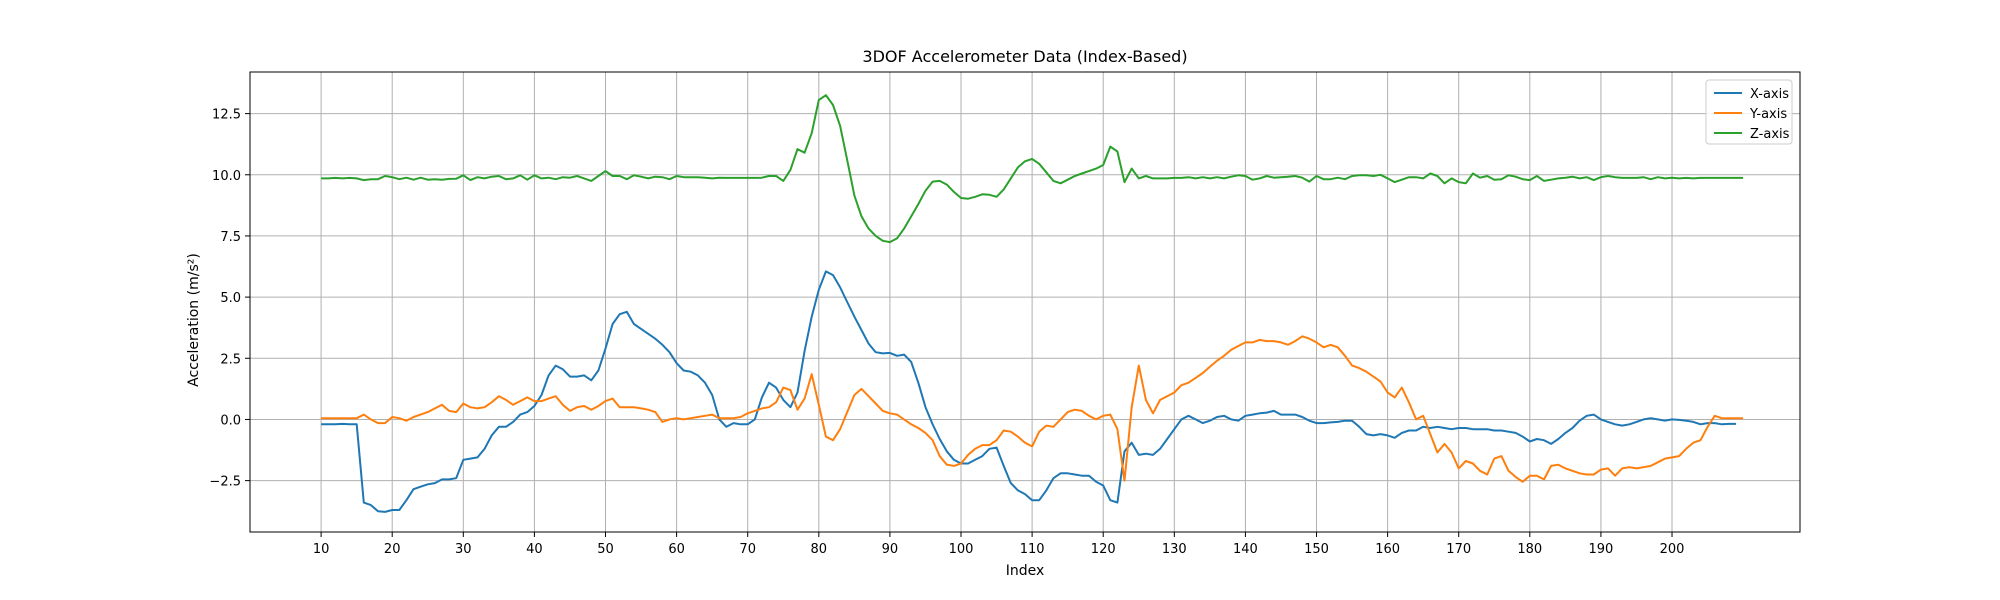 The image size is (2000, 600). Describe the element at coordinates (230, 298) in the screenshot. I see `y-tick-label: 5.0` at that location.